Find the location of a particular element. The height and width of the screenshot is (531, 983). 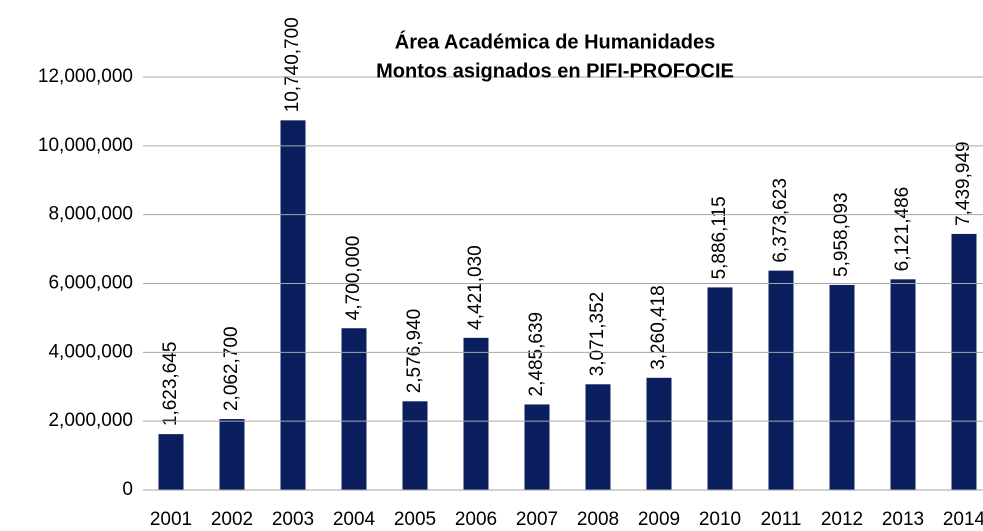

y-tick-label: 4,000,000 is located at coordinates (90, 351).